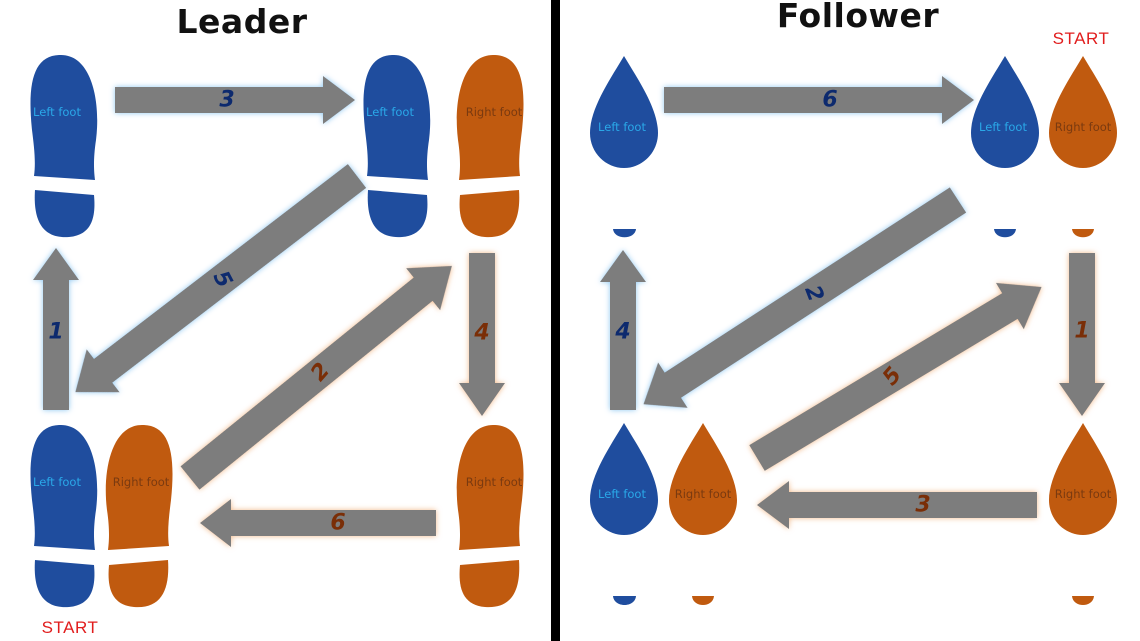 This screenshot has width=1140, height=641. What do you see at coordinates (624, 479) in the screenshot?
I see `follower-foot-bottom-left: Left foot` at bounding box center [624, 479].